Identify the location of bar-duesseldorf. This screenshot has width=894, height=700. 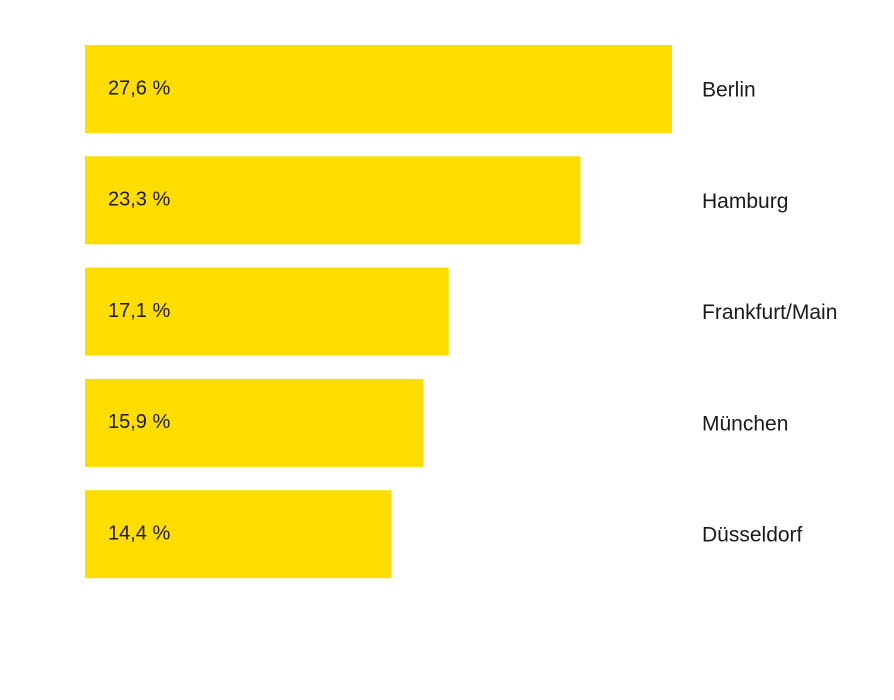
(238, 534).